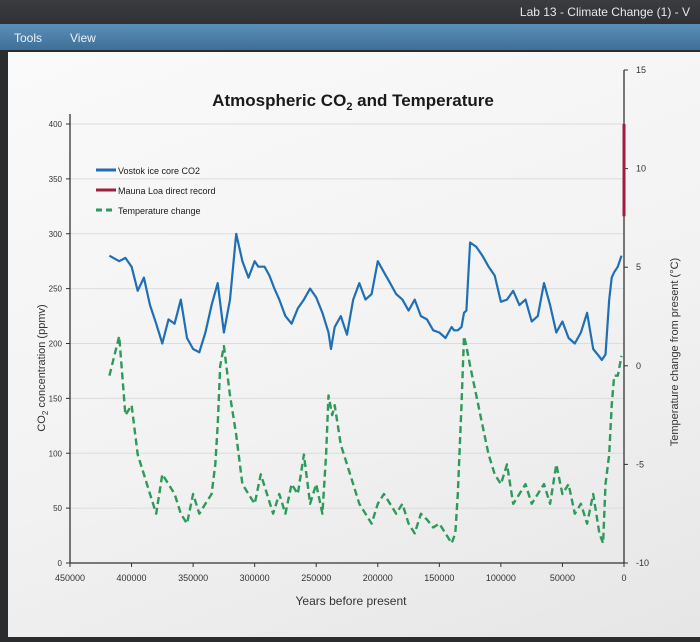  I want to click on y-left-tick-label: 150, so click(56, 398).